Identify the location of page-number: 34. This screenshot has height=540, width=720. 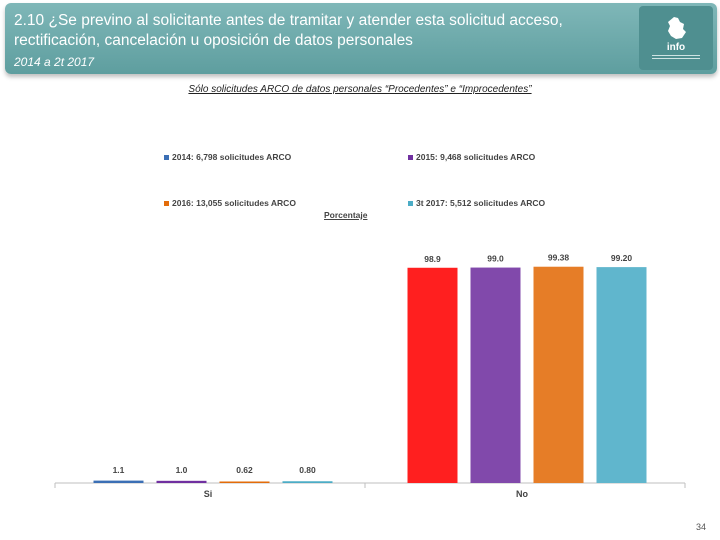
(700, 527).